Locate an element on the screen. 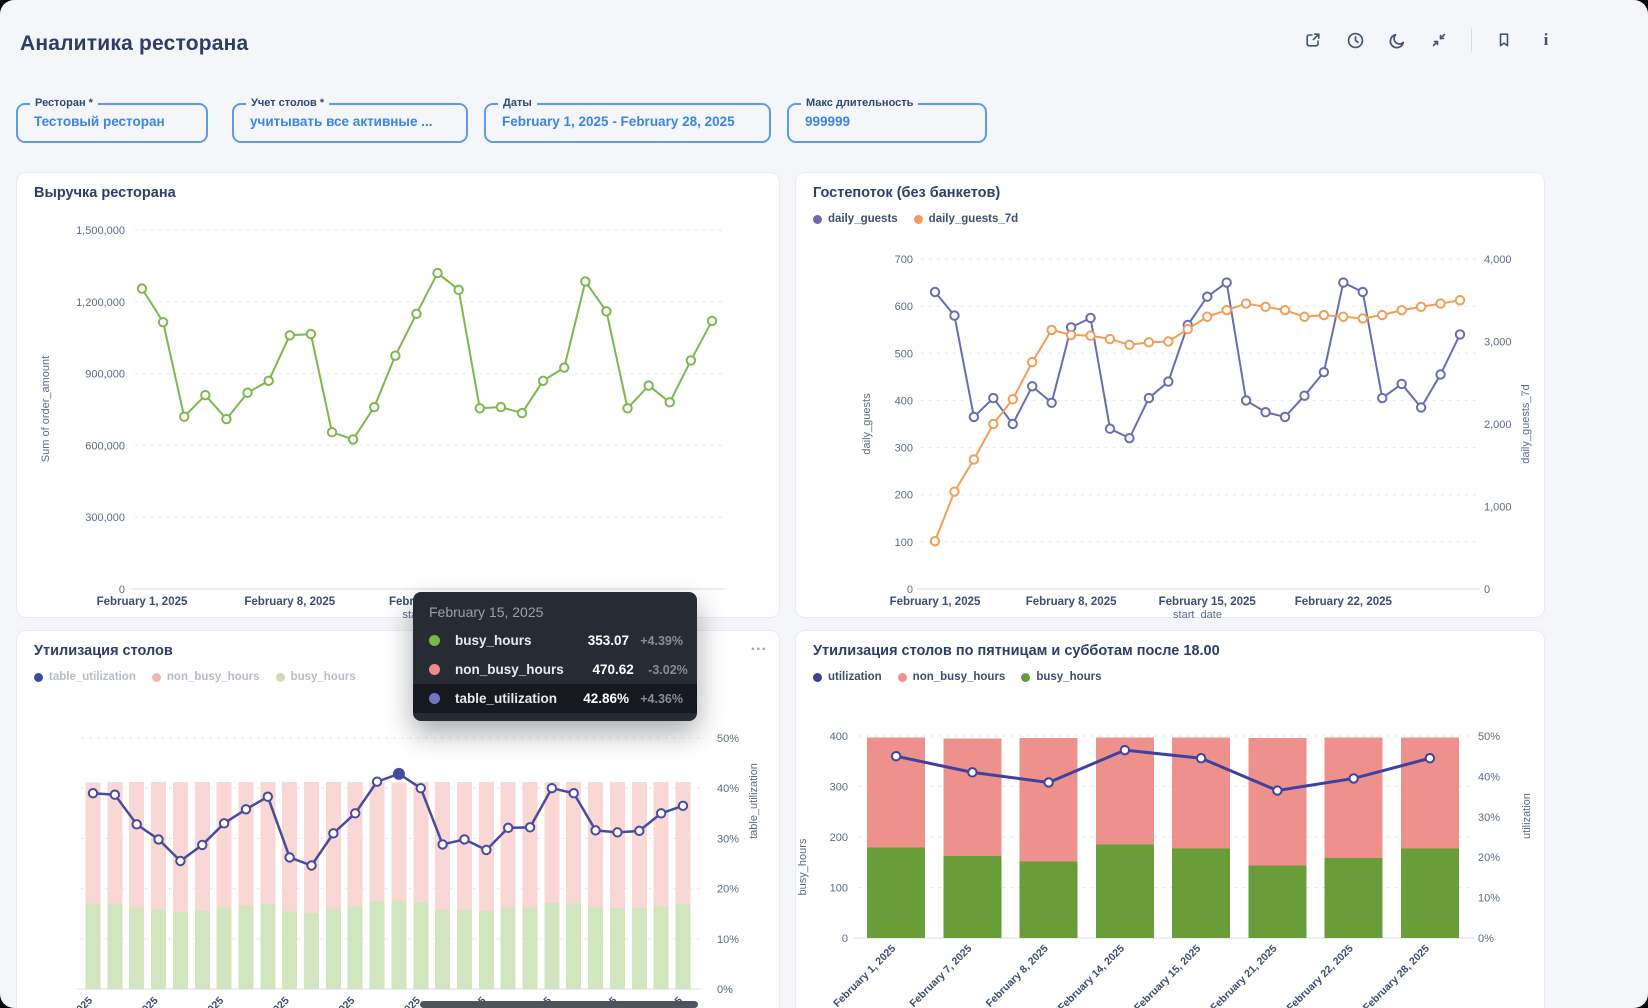 The width and height of the screenshot is (1648, 1008). guest-flow-legend: daily_guests daily_guests_7d is located at coordinates (915, 219).